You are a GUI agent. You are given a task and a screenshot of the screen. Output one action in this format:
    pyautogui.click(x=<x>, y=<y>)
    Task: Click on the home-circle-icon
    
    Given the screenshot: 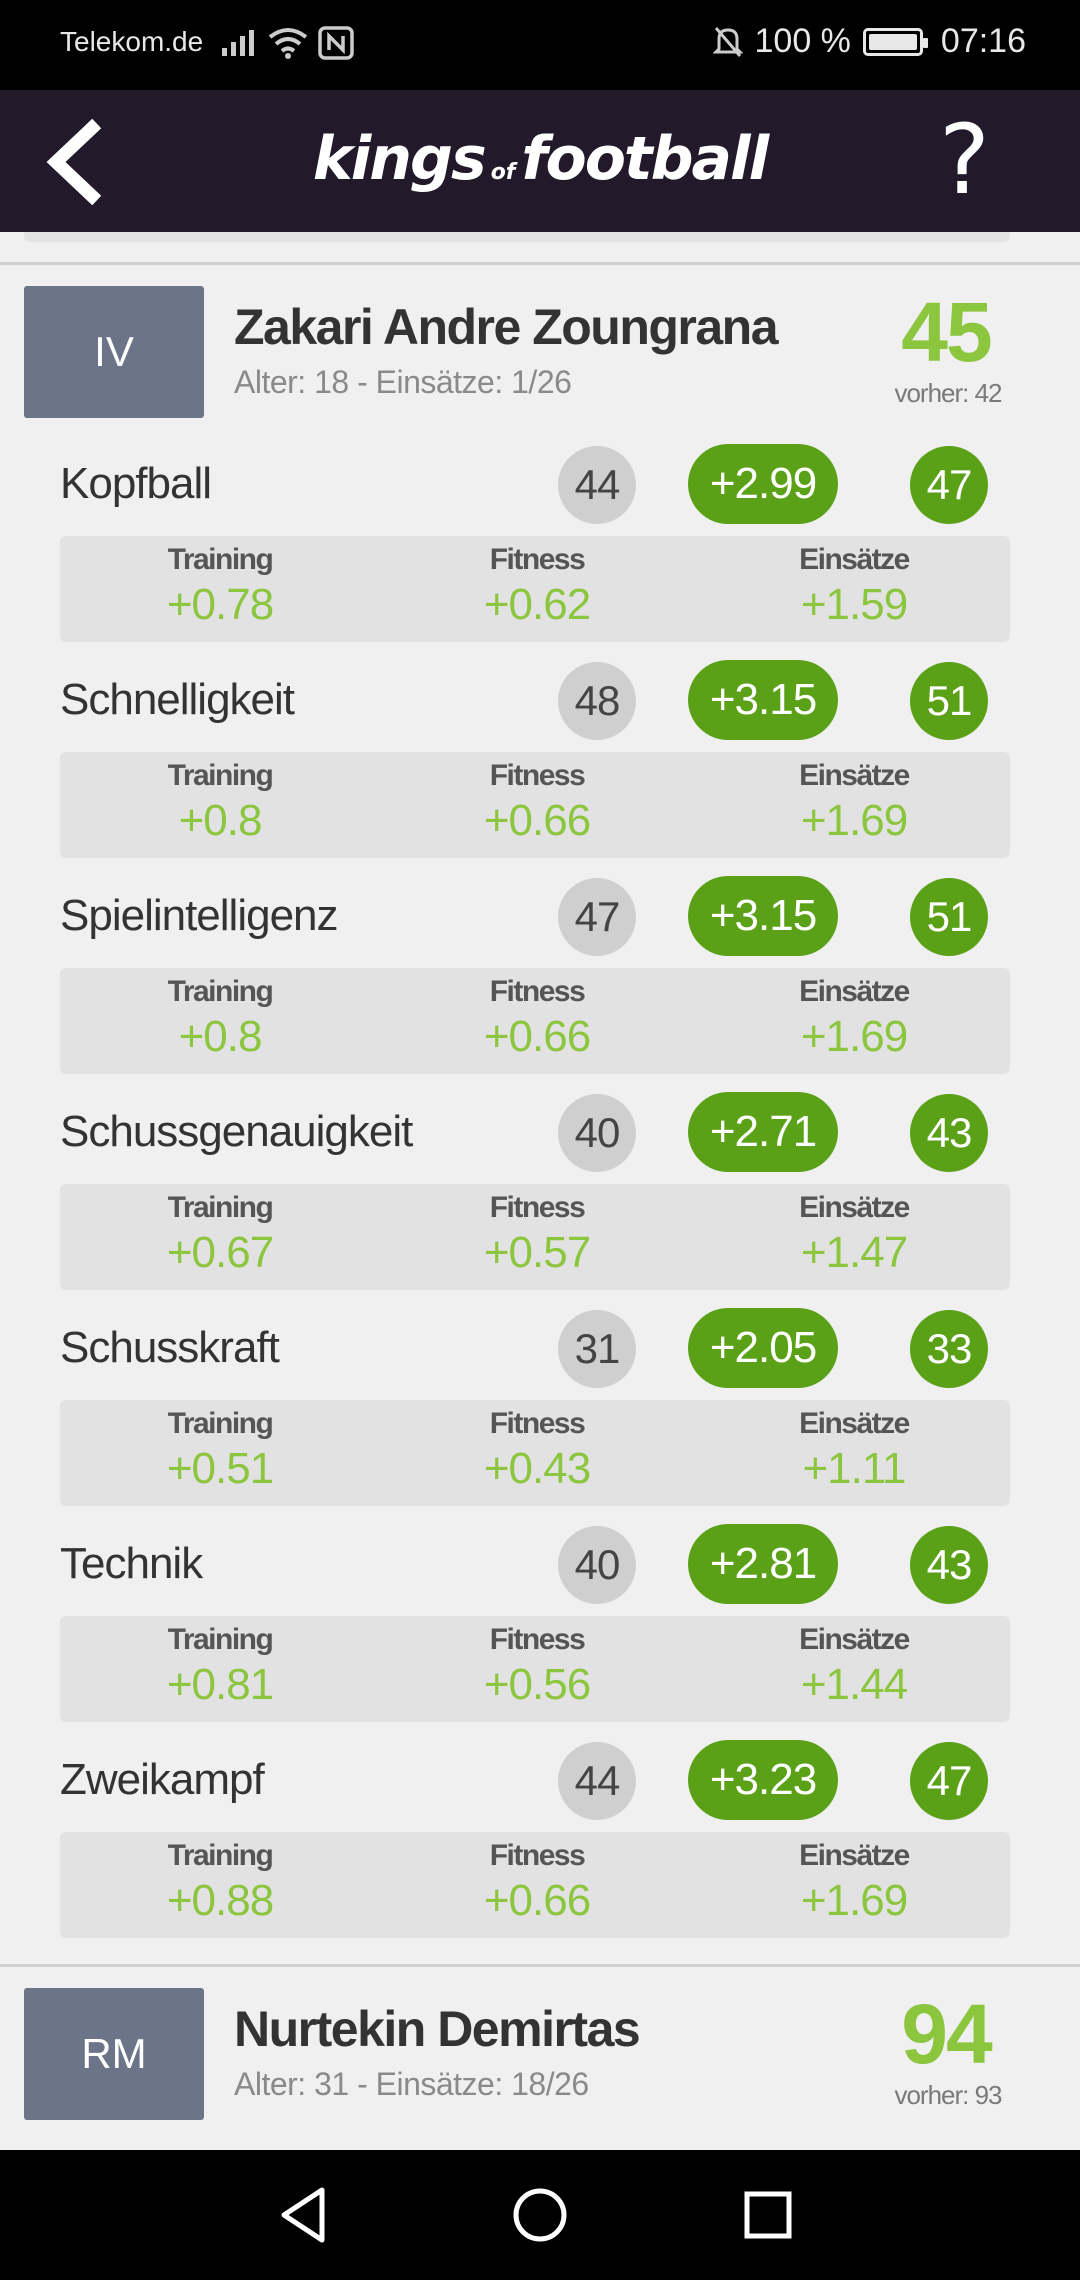 What is the action you would take?
    pyautogui.click(x=540, y=2215)
    